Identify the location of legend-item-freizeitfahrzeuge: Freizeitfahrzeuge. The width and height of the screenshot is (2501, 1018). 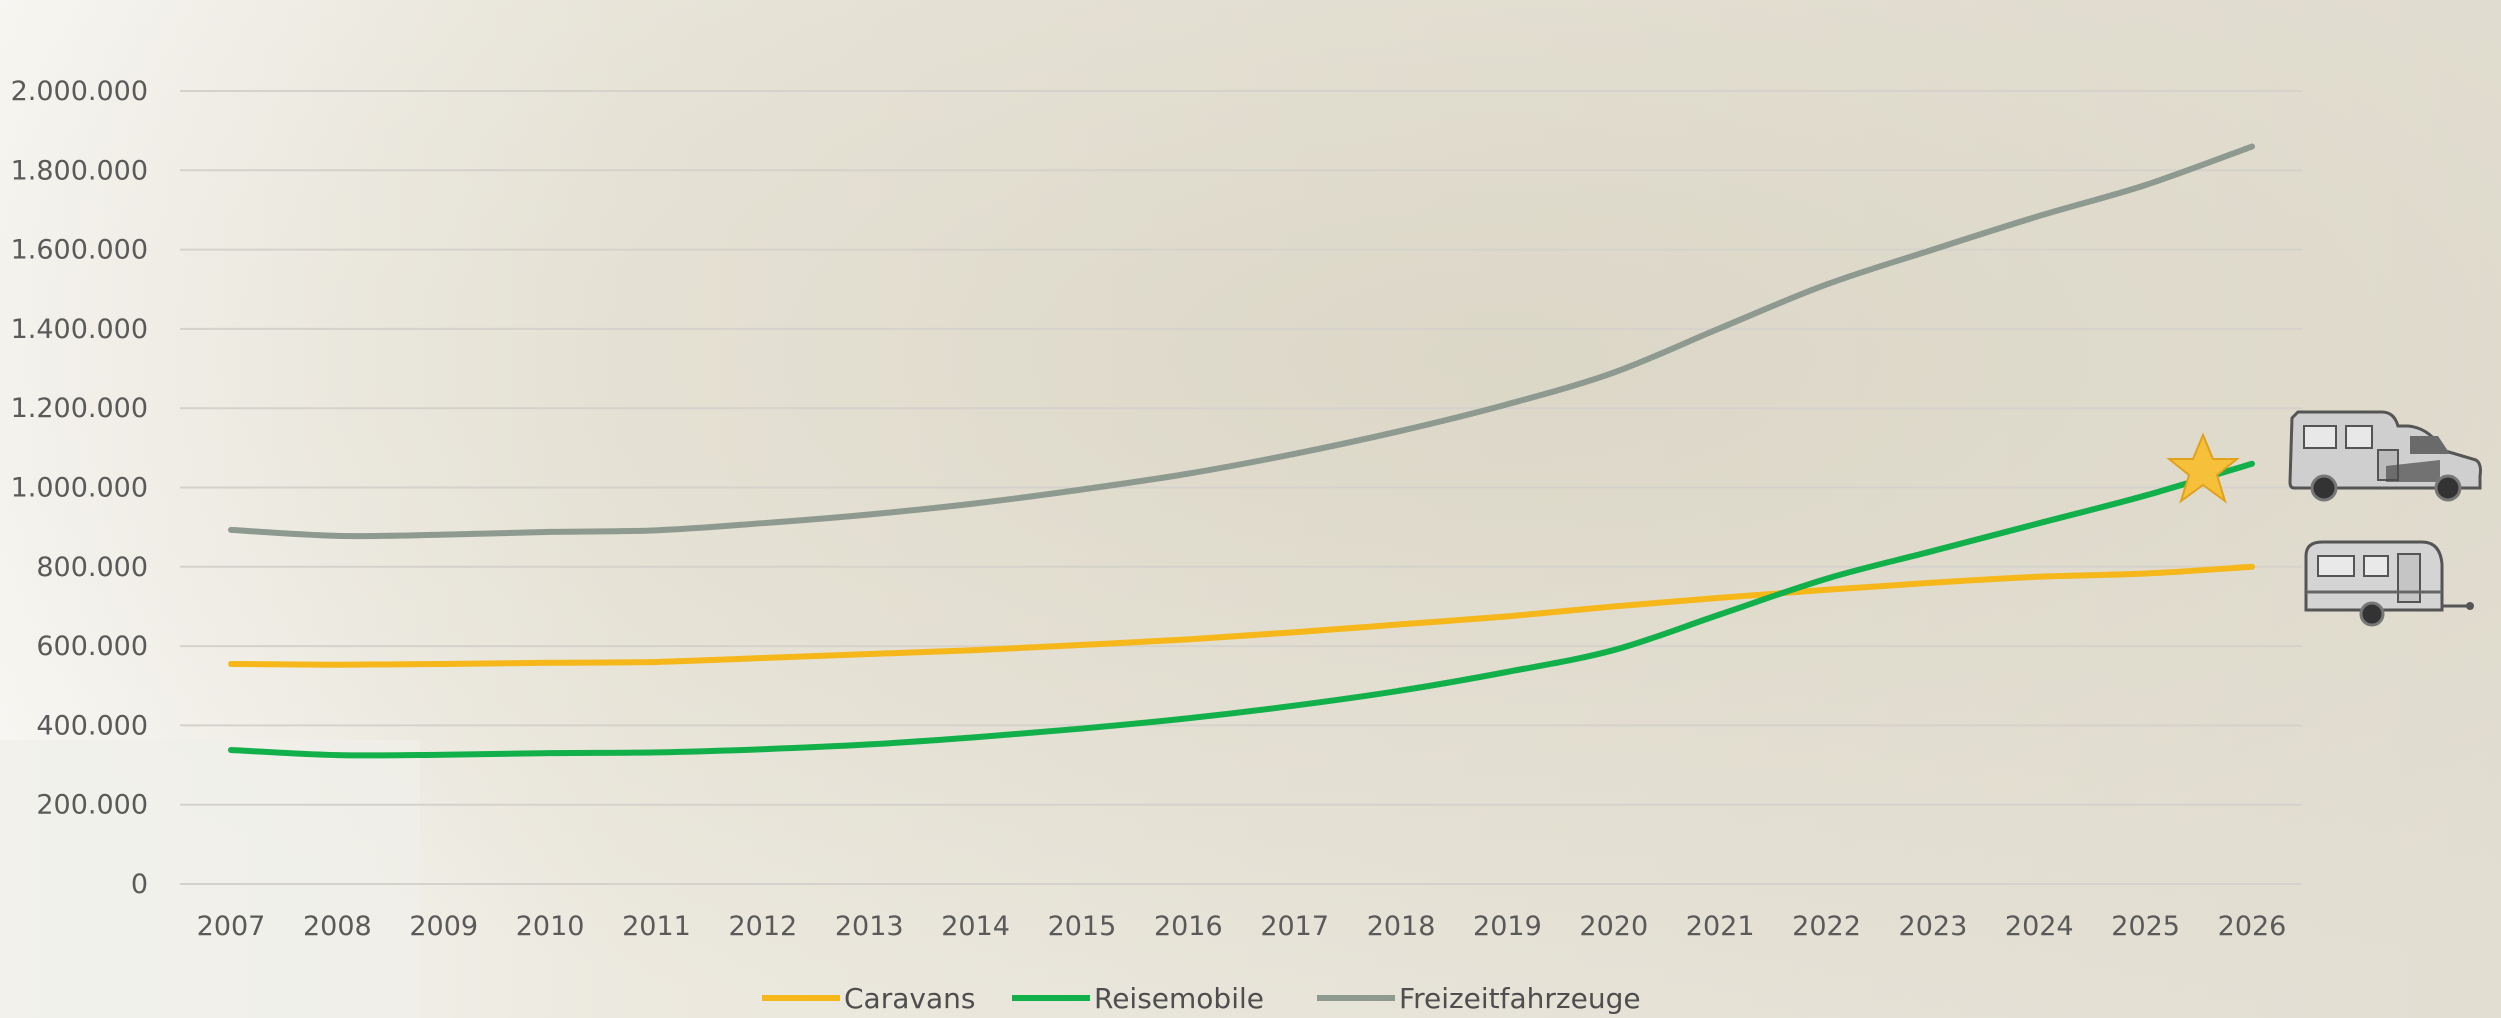
(1479, 998).